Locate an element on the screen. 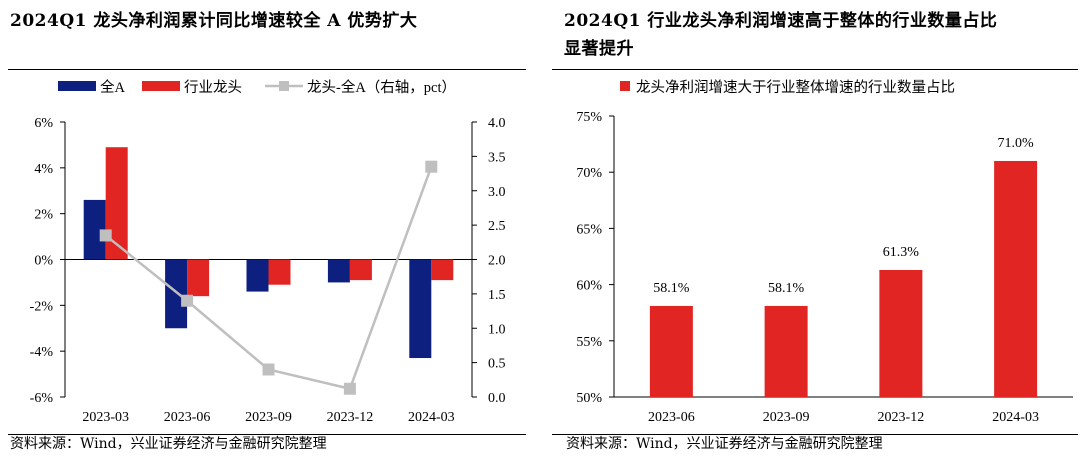  legend-diff-label: 龙头-全A（右轴，pct） is located at coordinates (381, 87).